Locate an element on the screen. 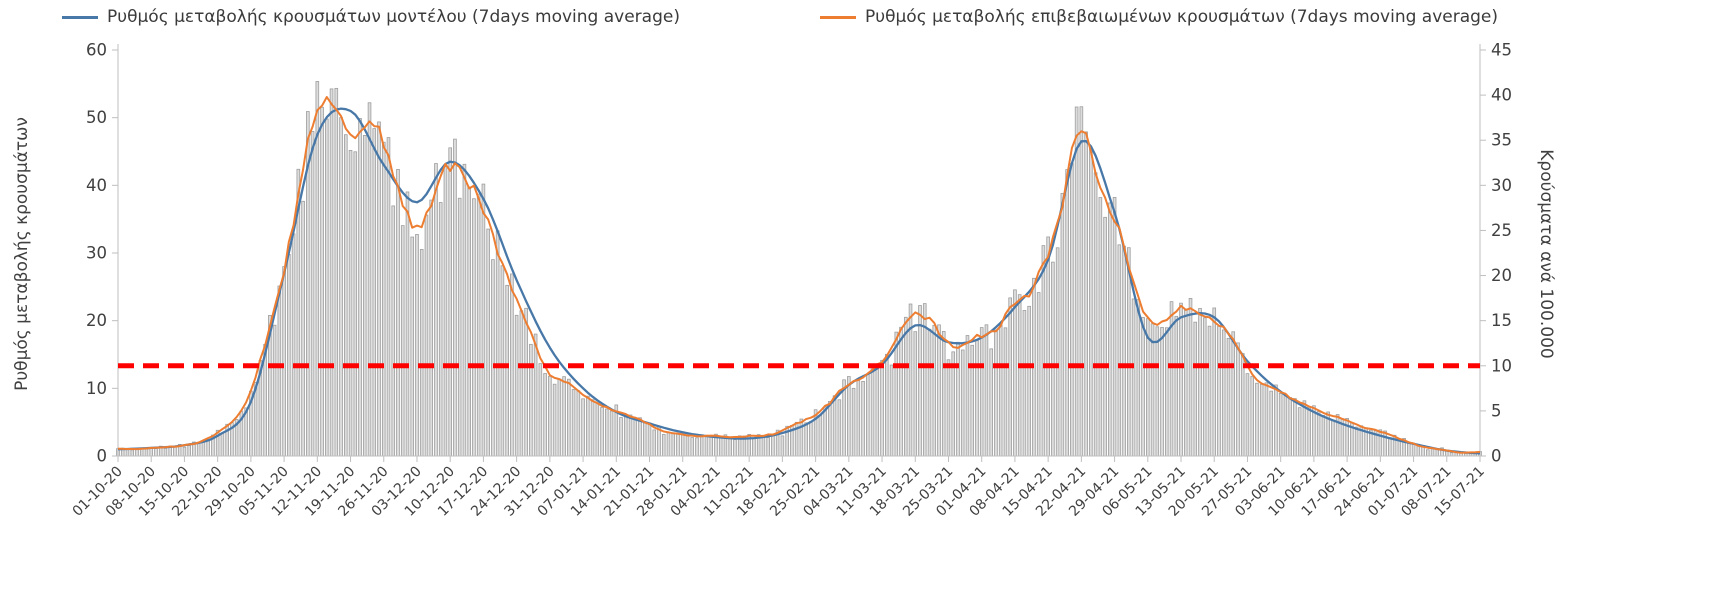 The image size is (1712, 601). right-axis-tick-label: 5 is located at coordinates (1496, 410).